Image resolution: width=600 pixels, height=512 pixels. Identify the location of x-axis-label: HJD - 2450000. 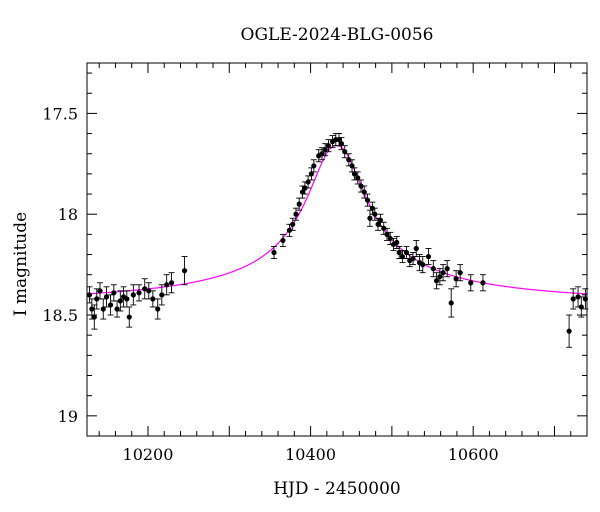
(337, 489).